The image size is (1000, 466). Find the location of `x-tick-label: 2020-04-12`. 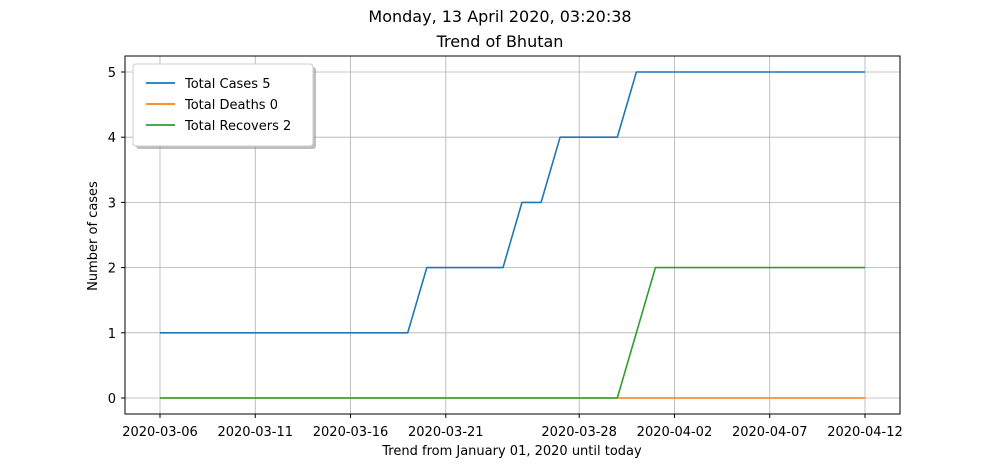

x-tick-label: 2020-04-12 is located at coordinates (865, 432).